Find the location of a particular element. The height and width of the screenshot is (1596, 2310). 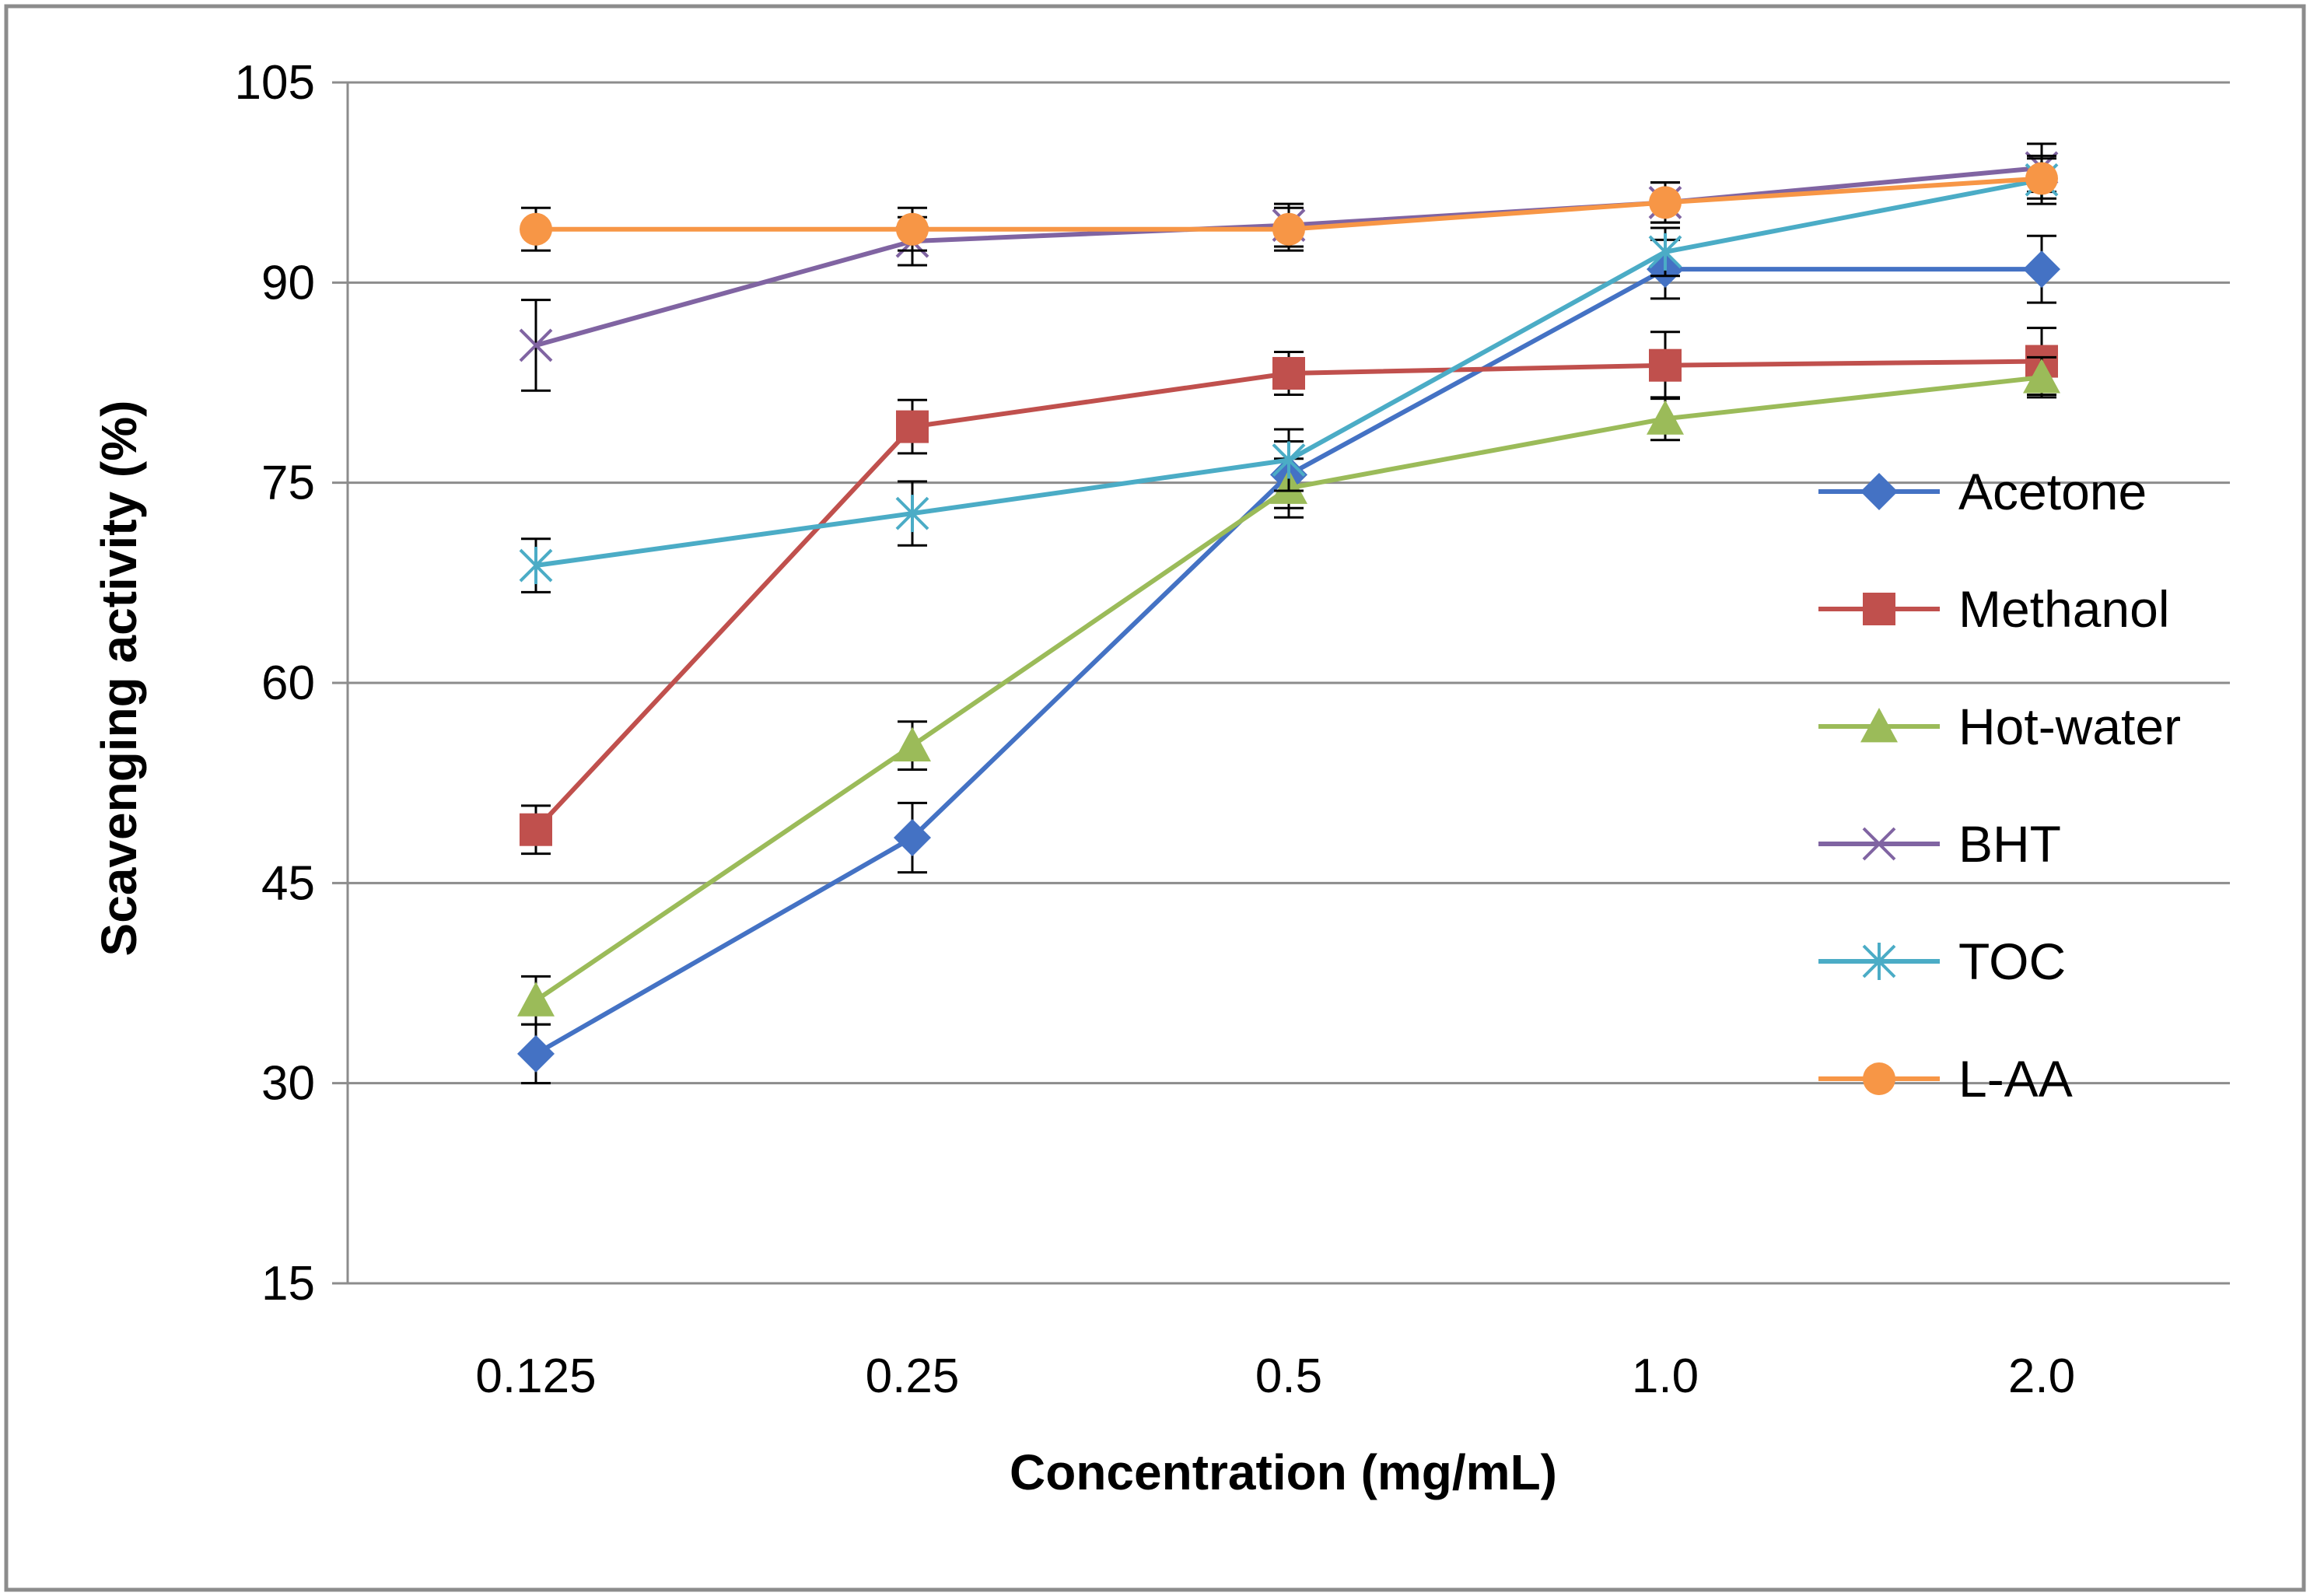

legend: Acetone Methanol Hot-water BHT TOC L-AA is located at coordinates (2000, 786).